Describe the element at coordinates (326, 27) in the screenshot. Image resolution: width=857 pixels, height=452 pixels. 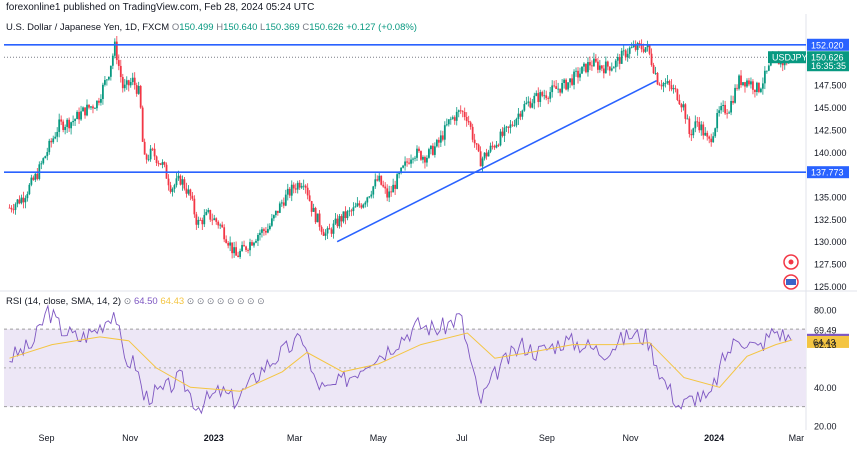
I see `close-value: 150.626` at that location.